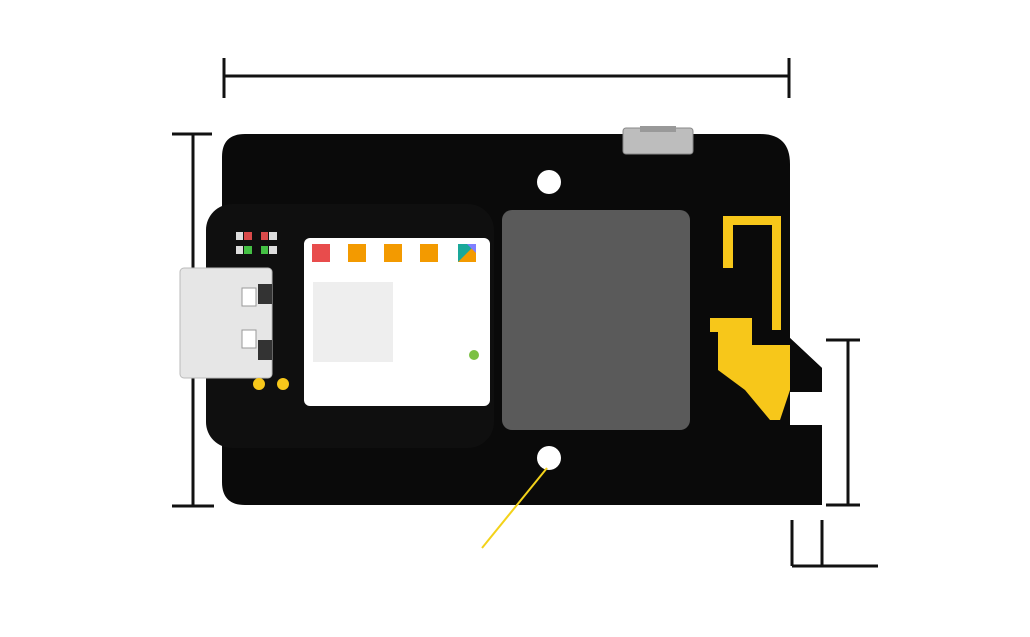  I want to click on notch-depth-dimension-line, so click(834, 544).